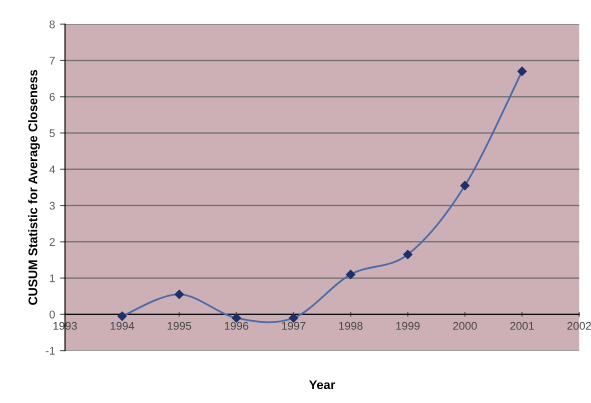  What do you see at coordinates (52, 278) in the screenshot?
I see `y-tick-label: 1` at bounding box center [52, 278].